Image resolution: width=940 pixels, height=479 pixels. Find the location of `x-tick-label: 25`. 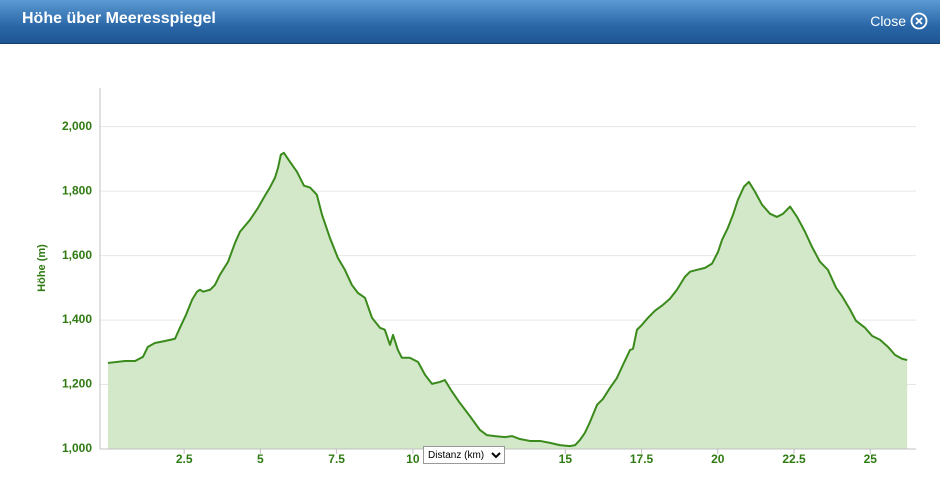

x-tick-label: 25 is located at coordinates (871, 459).